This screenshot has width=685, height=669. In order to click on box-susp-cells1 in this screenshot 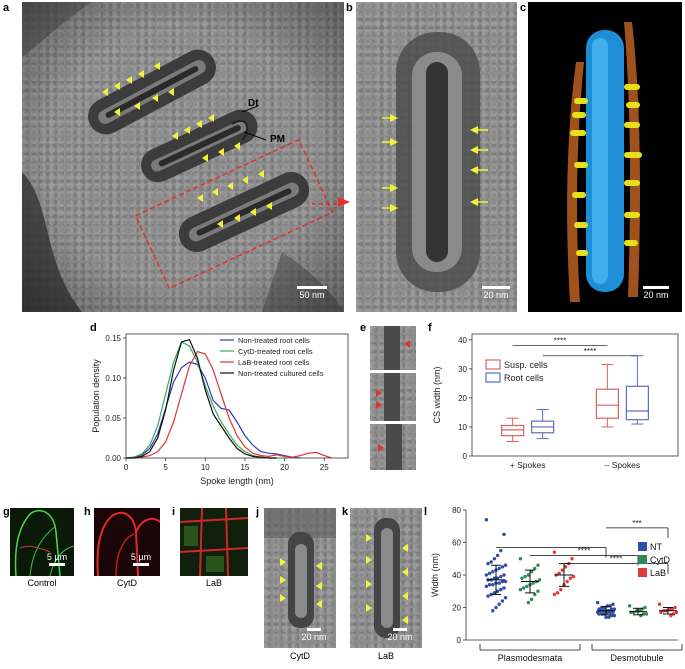, I will do `click(513, 429)`.